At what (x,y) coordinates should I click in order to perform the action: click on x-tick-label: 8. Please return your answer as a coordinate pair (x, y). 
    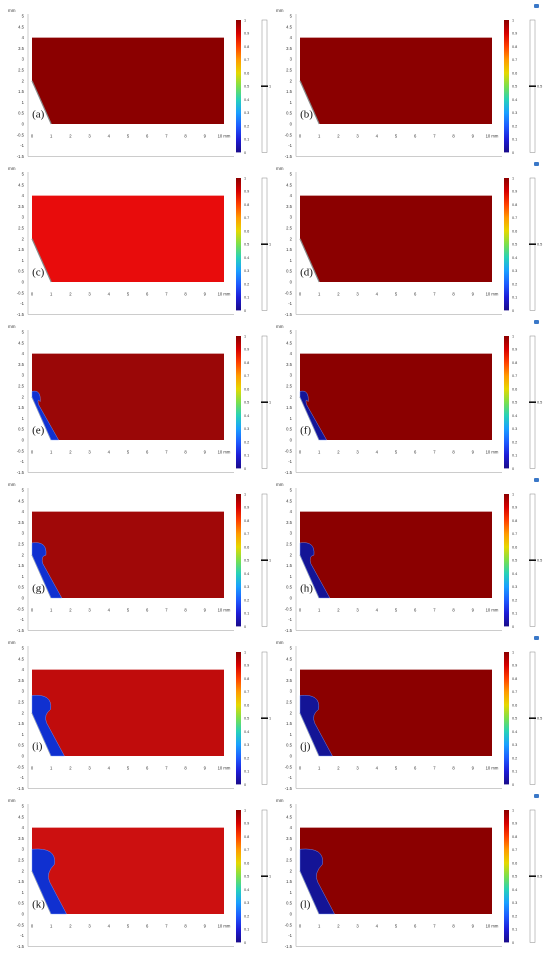
    Looking at the image, I should click on (185, 925).